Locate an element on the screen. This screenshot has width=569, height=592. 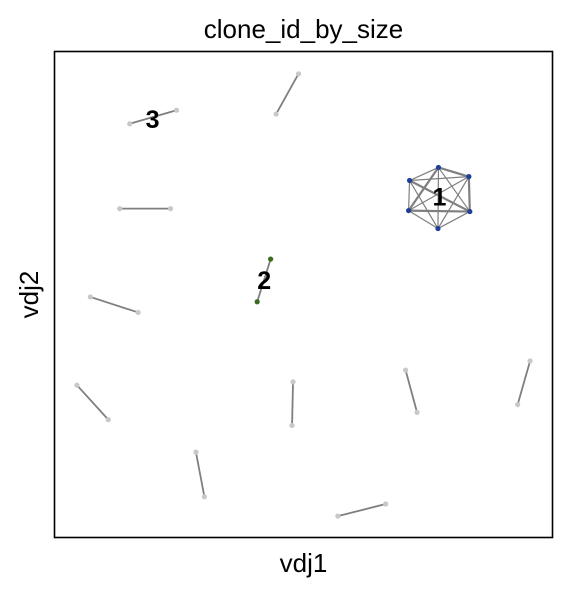
y-axis-label: vdj2 is located at coordinates (29, 295).